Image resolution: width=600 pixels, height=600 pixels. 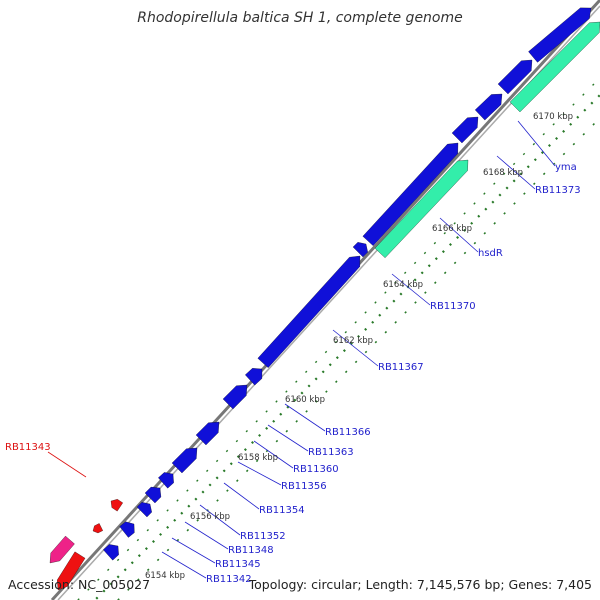 What do you see at coordinates (503, 173) in the screenshot?
I see `scale-label: 6168 kbp` at bounding box center [503, 173].